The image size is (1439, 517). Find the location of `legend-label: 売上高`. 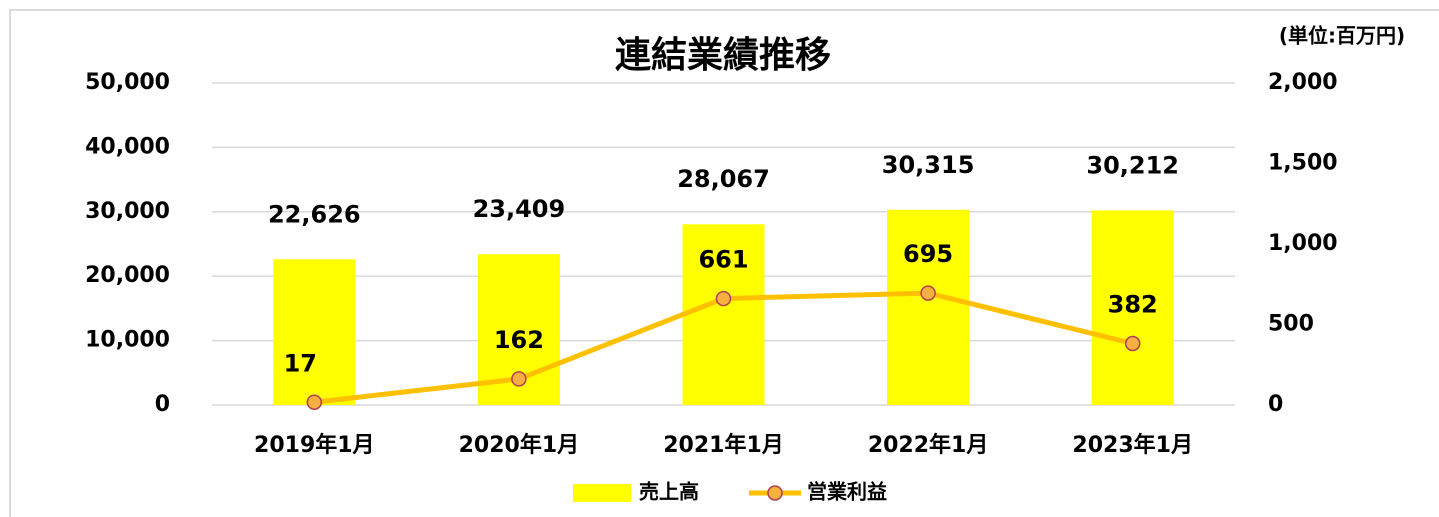

legend-label: 売上高 is located at coordinates (669, 492).